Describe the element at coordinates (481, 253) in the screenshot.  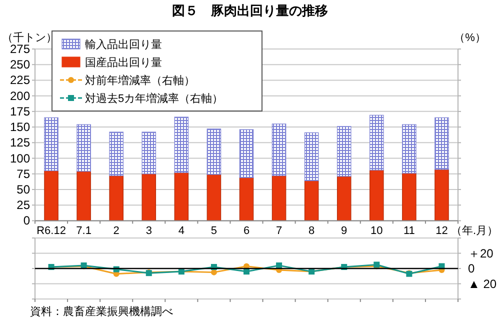
I see `y-tick-label: ＋20` at that location.